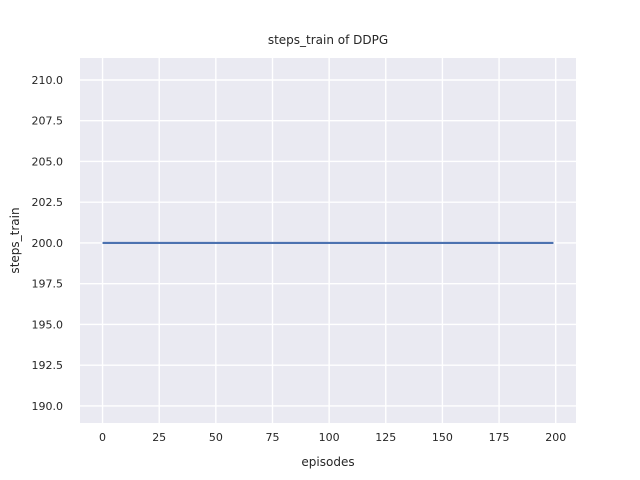 This screenshot has height=480, width=640. I want to click on y-tick-label: 195.0, so click(48, 324).